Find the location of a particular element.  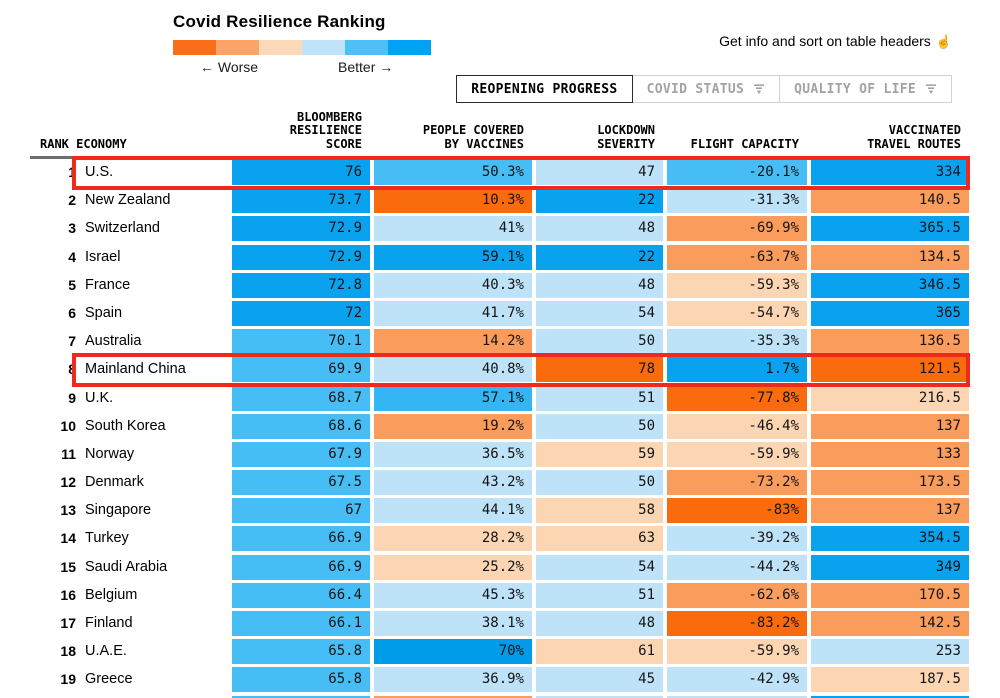

pointer-hand-icon: ☝ is located at coordinates (943, 41).